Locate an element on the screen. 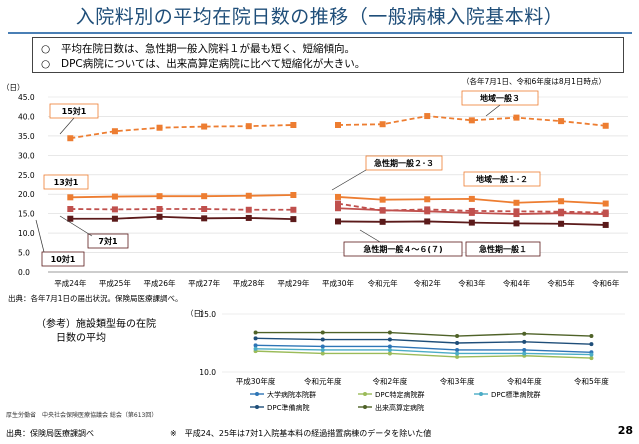 This screenshot has width=639, height=444. y-tick-label: 10.0 is located at coordinates (26, 233).